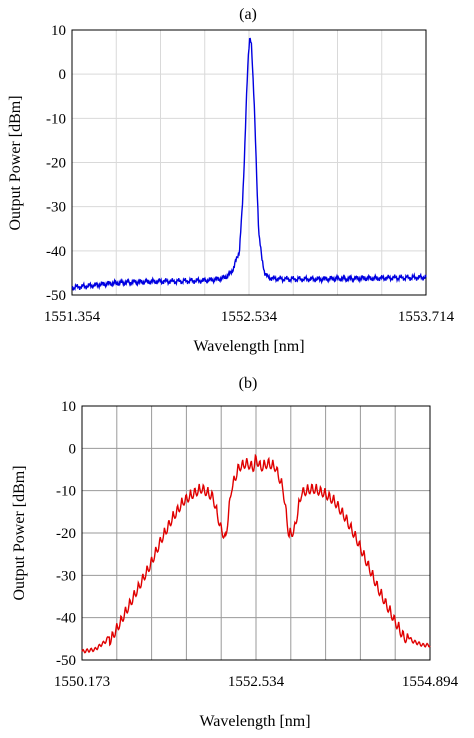  I want to click on chart-b-y-tick-label: -40, so click(66, 619).